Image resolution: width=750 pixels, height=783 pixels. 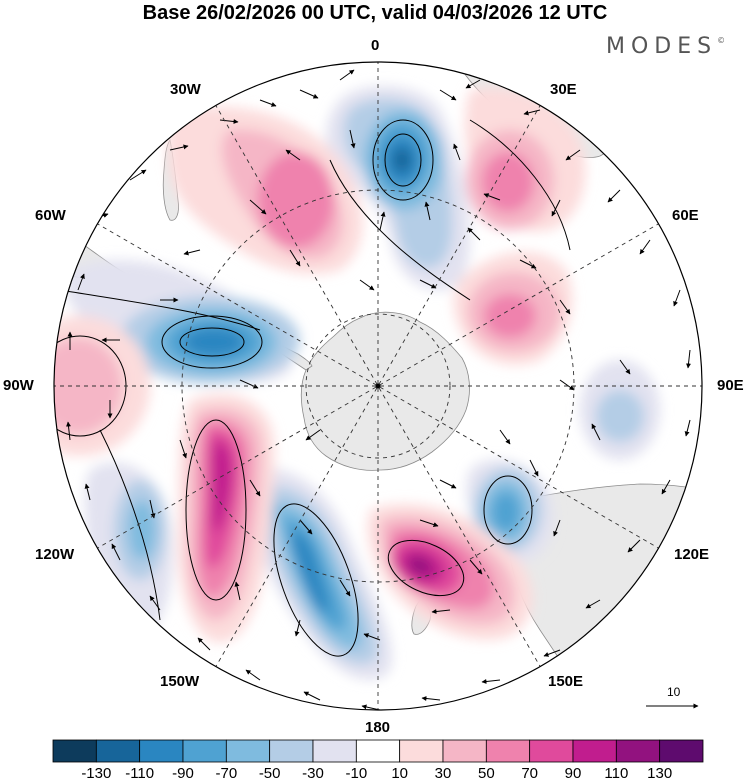 I want to click on lon-label-30e: 30E, so click(x=563, y=89).